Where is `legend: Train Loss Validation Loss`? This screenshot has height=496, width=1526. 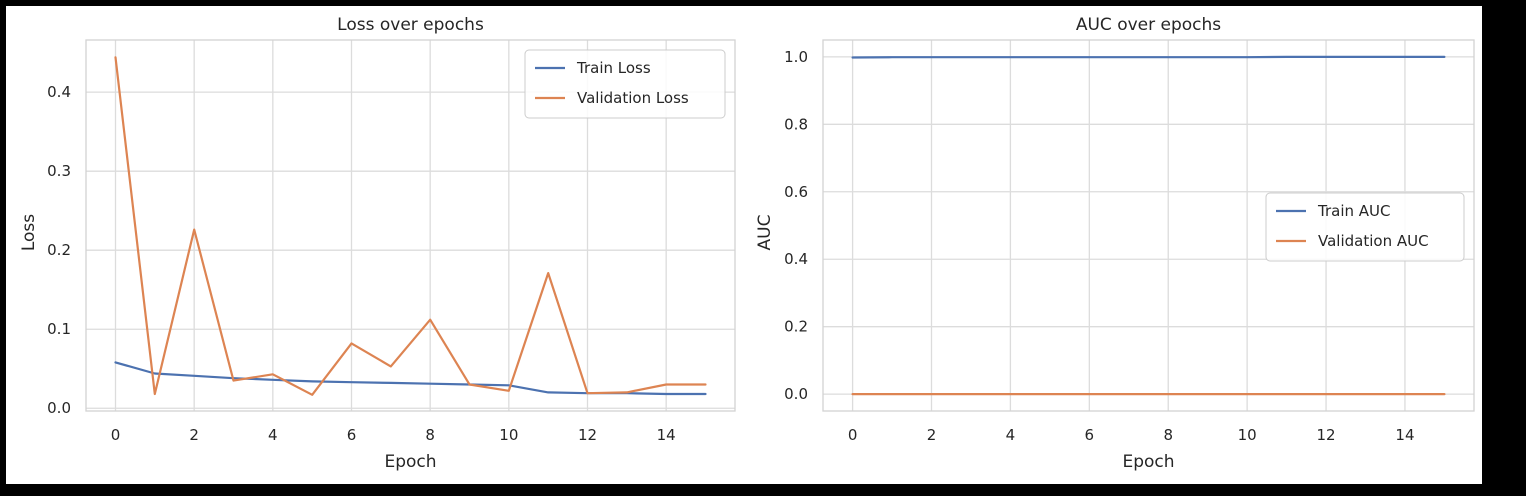 legend: Train Loss Validation Loss is located at coordinates (625, 84).